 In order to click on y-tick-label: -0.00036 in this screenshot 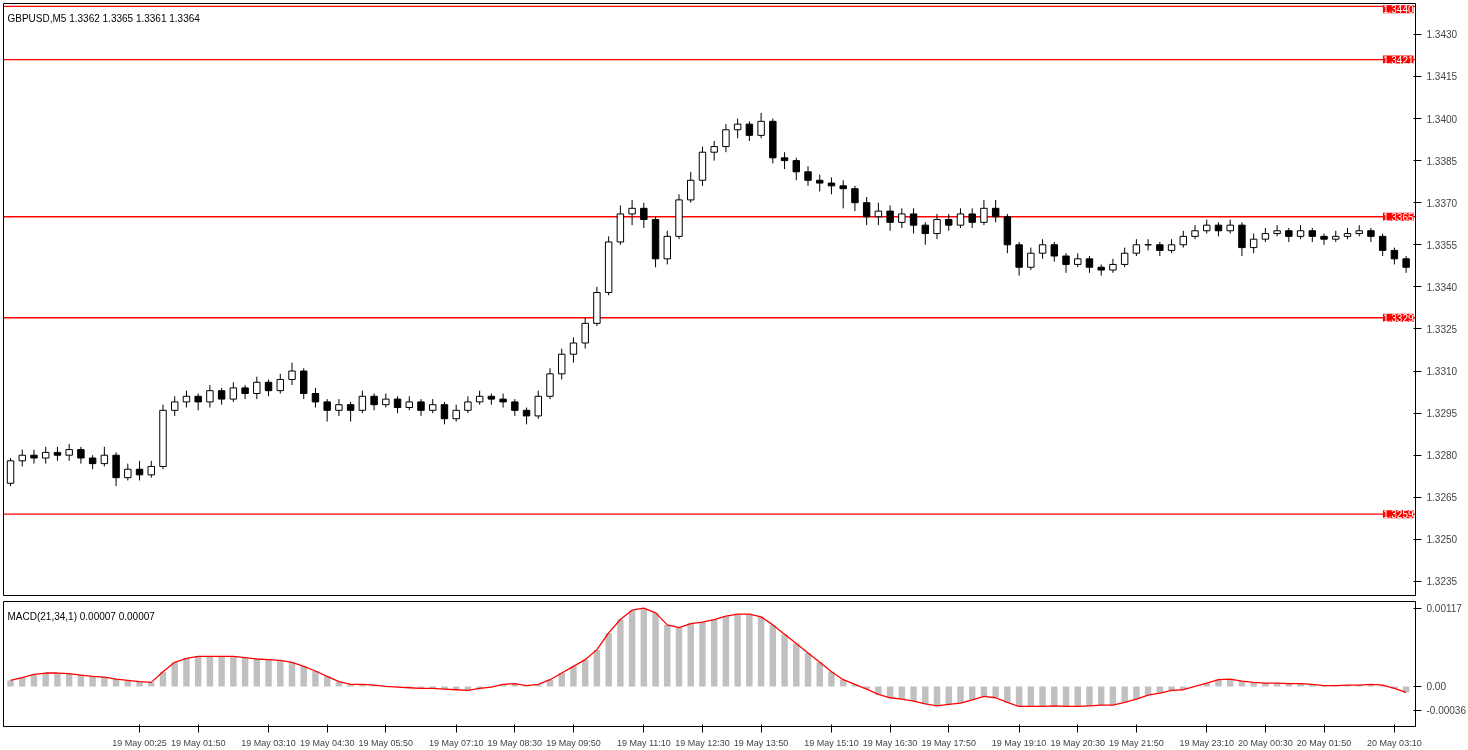, I will do `click(1446, 711)`.